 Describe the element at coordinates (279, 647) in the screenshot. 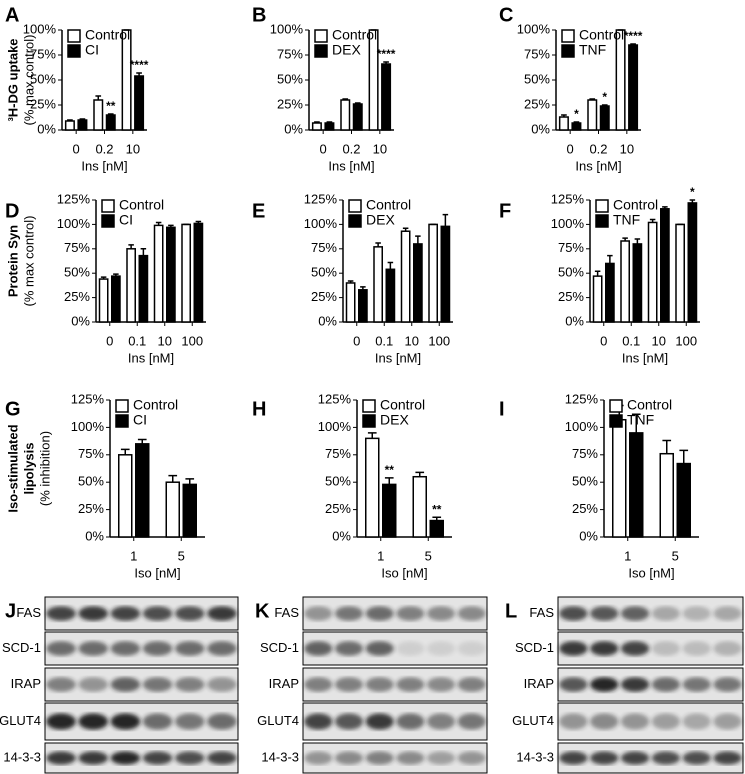

I see `blot-row-label: SCD-1` at that location.